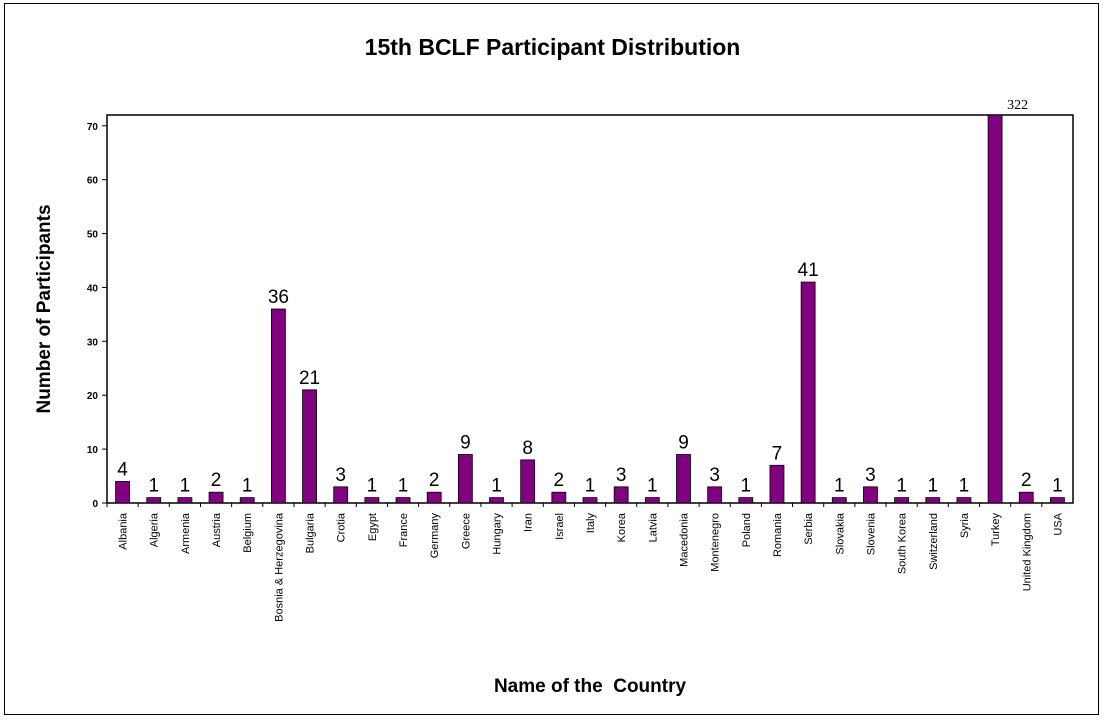  What do you see at coordinates (747, 530) in the screenshot?
I see `x-tick-label: Poland` at bounding box center [747, 530].